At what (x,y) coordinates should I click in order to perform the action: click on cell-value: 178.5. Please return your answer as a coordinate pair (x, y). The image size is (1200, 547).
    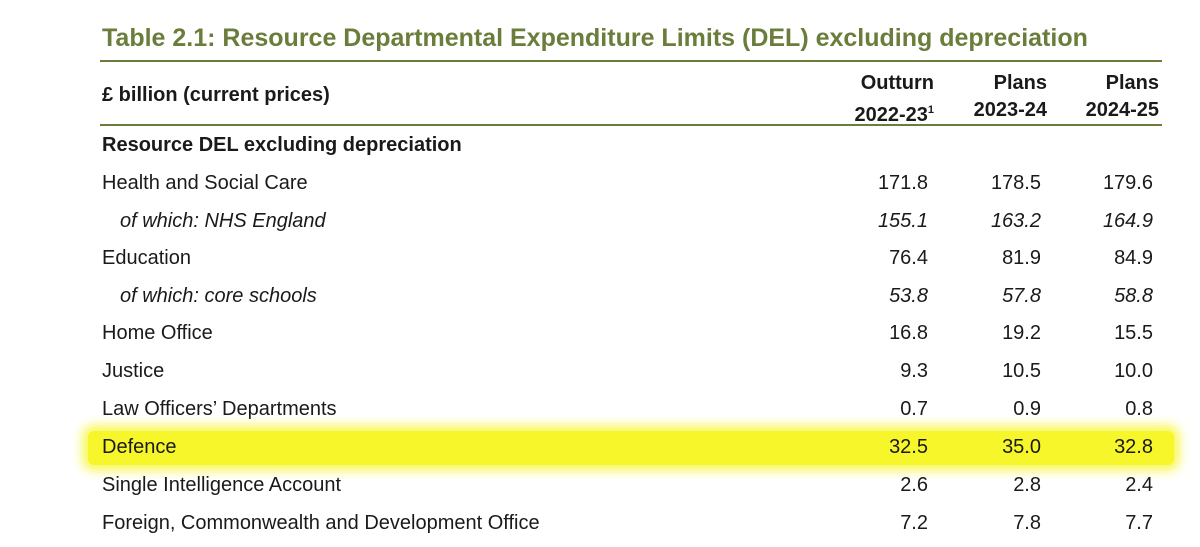
    Looking at the image, I should click on (1015, 183).